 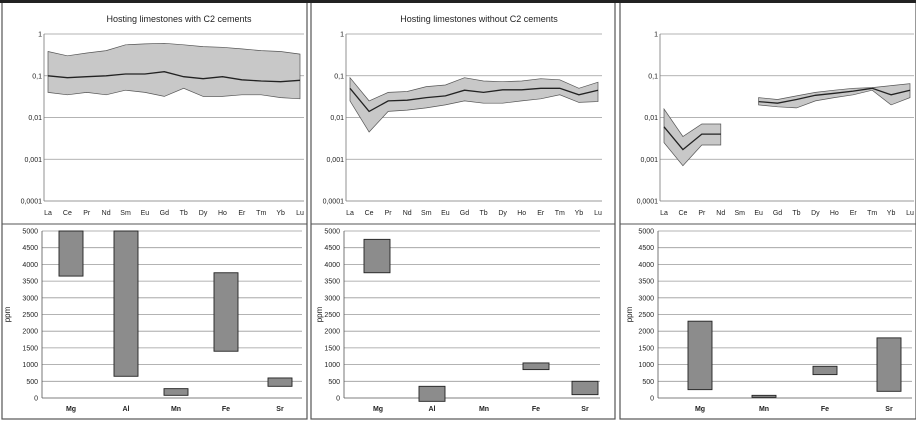 I want to click on y-tick-label: 1, so click(x=656, y=35).